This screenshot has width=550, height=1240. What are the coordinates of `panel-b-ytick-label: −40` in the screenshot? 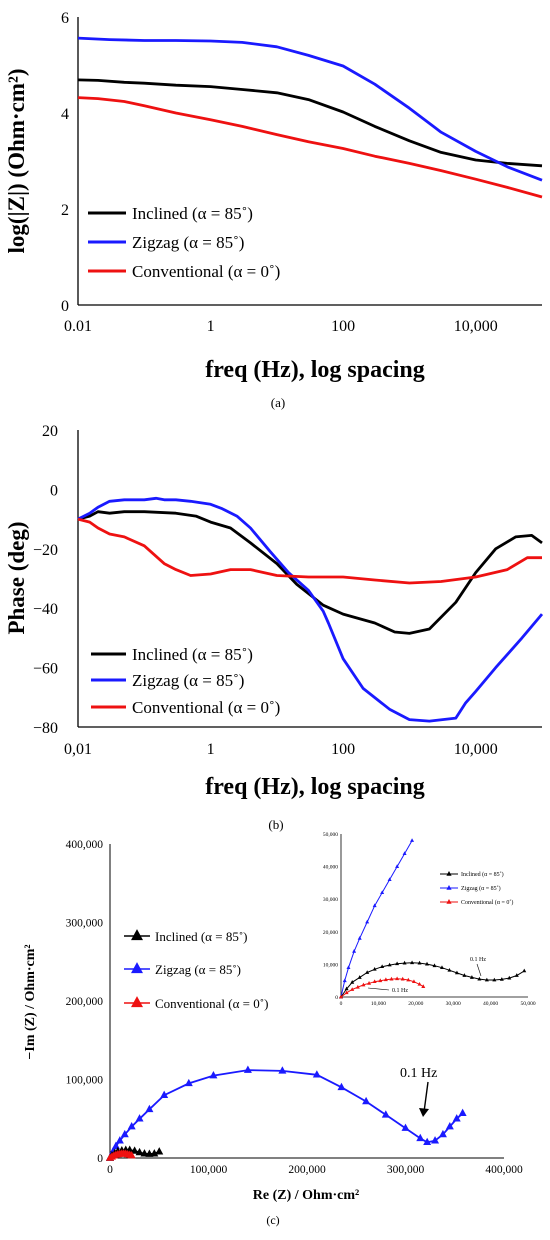 It's located at (45, 609).